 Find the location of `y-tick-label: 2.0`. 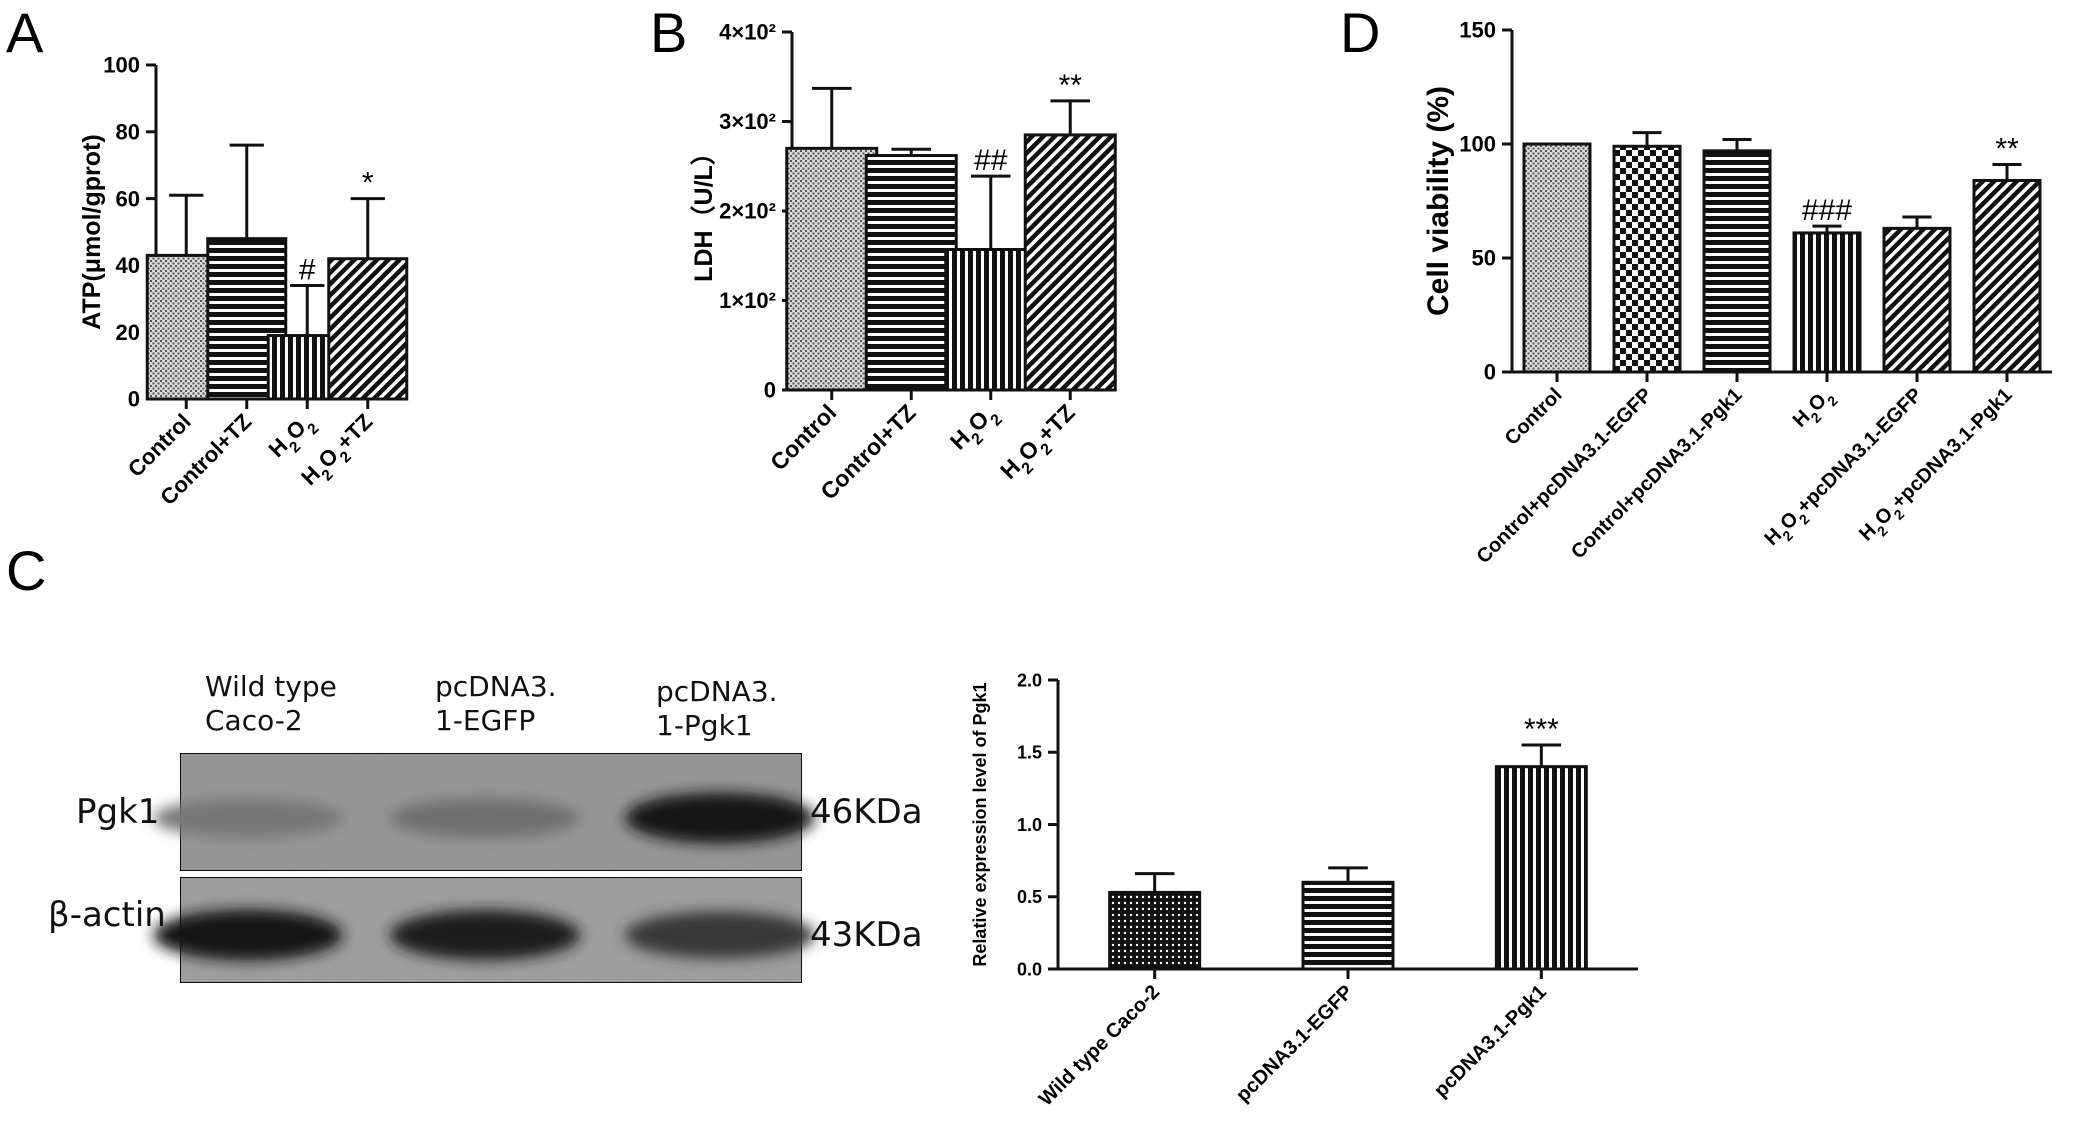

y-tick-label: 2.0 is located at coordinates (1029, 680).